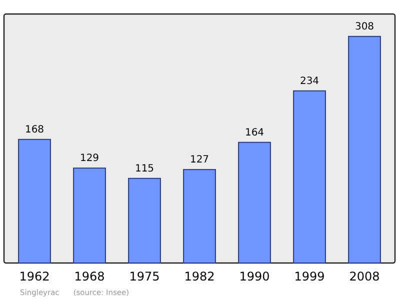 This screenshot has height=299, width=400. Describe the element at coordinates (144, 277) in the screenshot. I see `x-tick-label: 1975` at that location.